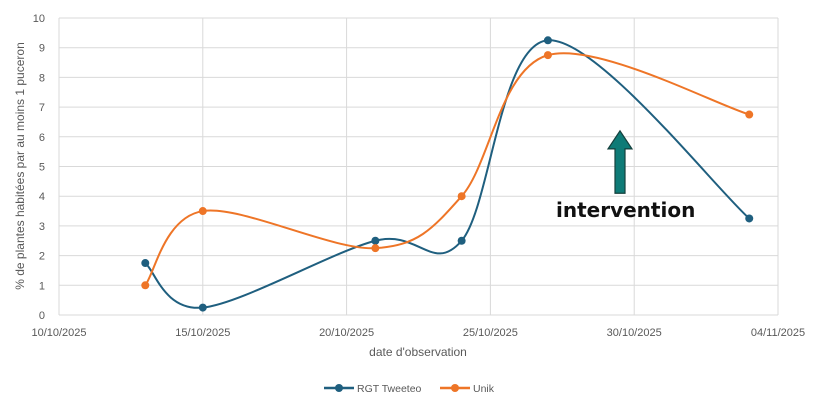 This screenshot has height=401, width=820. I want to click on x-tick-label: 10/10/2025, so click(58, 333).